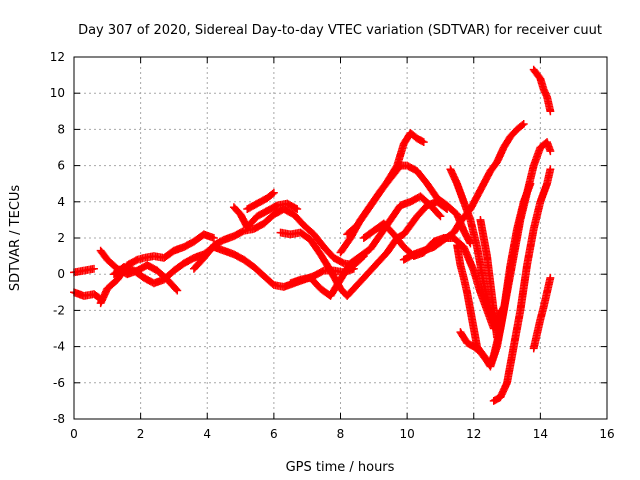 Image resolution: width=640 pixels, height=480 pixels. Describe the element at coordinates (15, 238) in the screenshot. I see `y-axis-label: SDTVAR / TECUs` at that location.